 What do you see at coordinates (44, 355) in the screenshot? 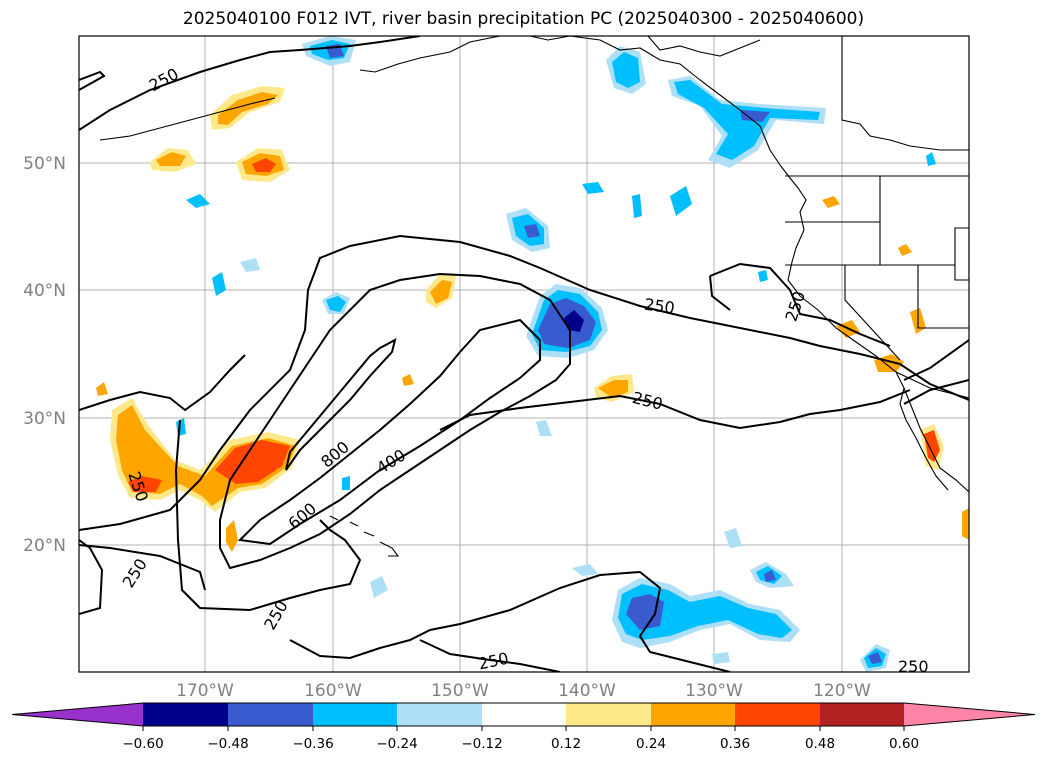
I see `latitude-labels: 20°N 30°N 40°N 50°N` at bounding box center [44, 355].